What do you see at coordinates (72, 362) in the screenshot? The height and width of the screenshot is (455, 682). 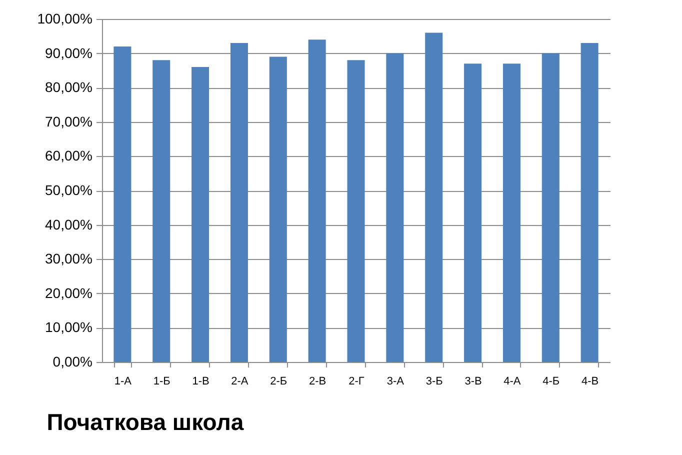 I see `y-tick-label: 0,00%` at bounding box center [72, 362].